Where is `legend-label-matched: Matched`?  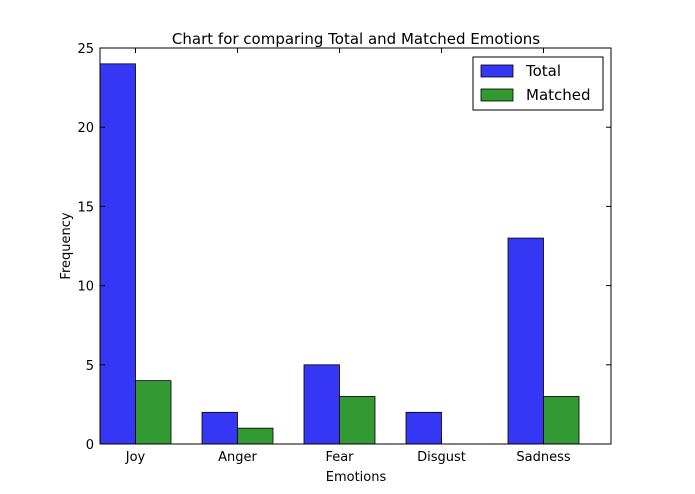
legend-label-matched: Matched is located at coordinates (558, 95).